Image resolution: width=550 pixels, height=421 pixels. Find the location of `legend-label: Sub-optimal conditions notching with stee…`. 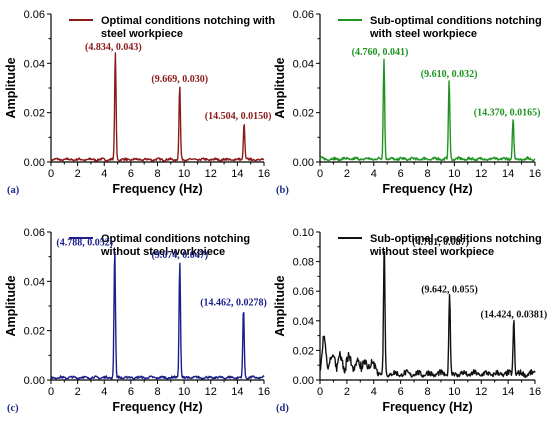

legend-label: Sub-optimal conditions notching with stee… is located at coordinates (455, 27).